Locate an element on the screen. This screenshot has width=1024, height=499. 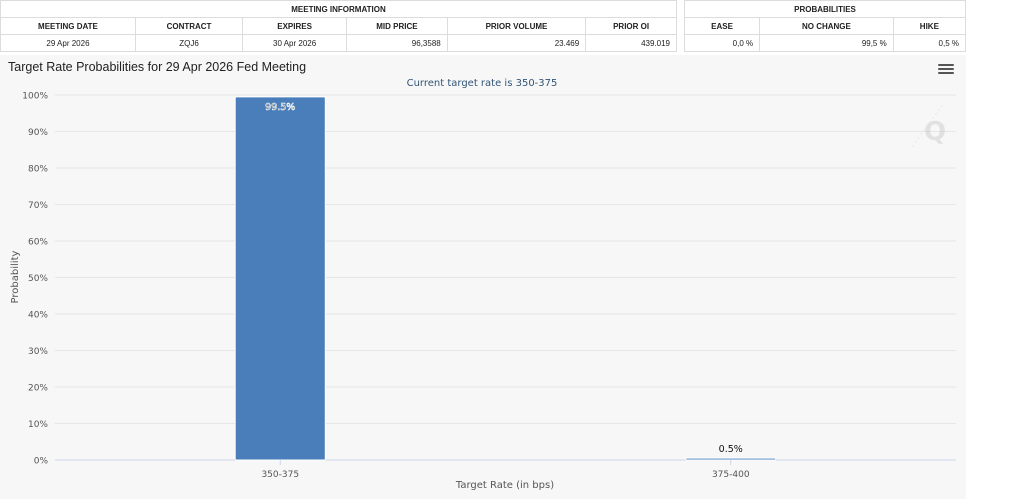
col-contract: CONTRACT is located at coordinates (189, 26).